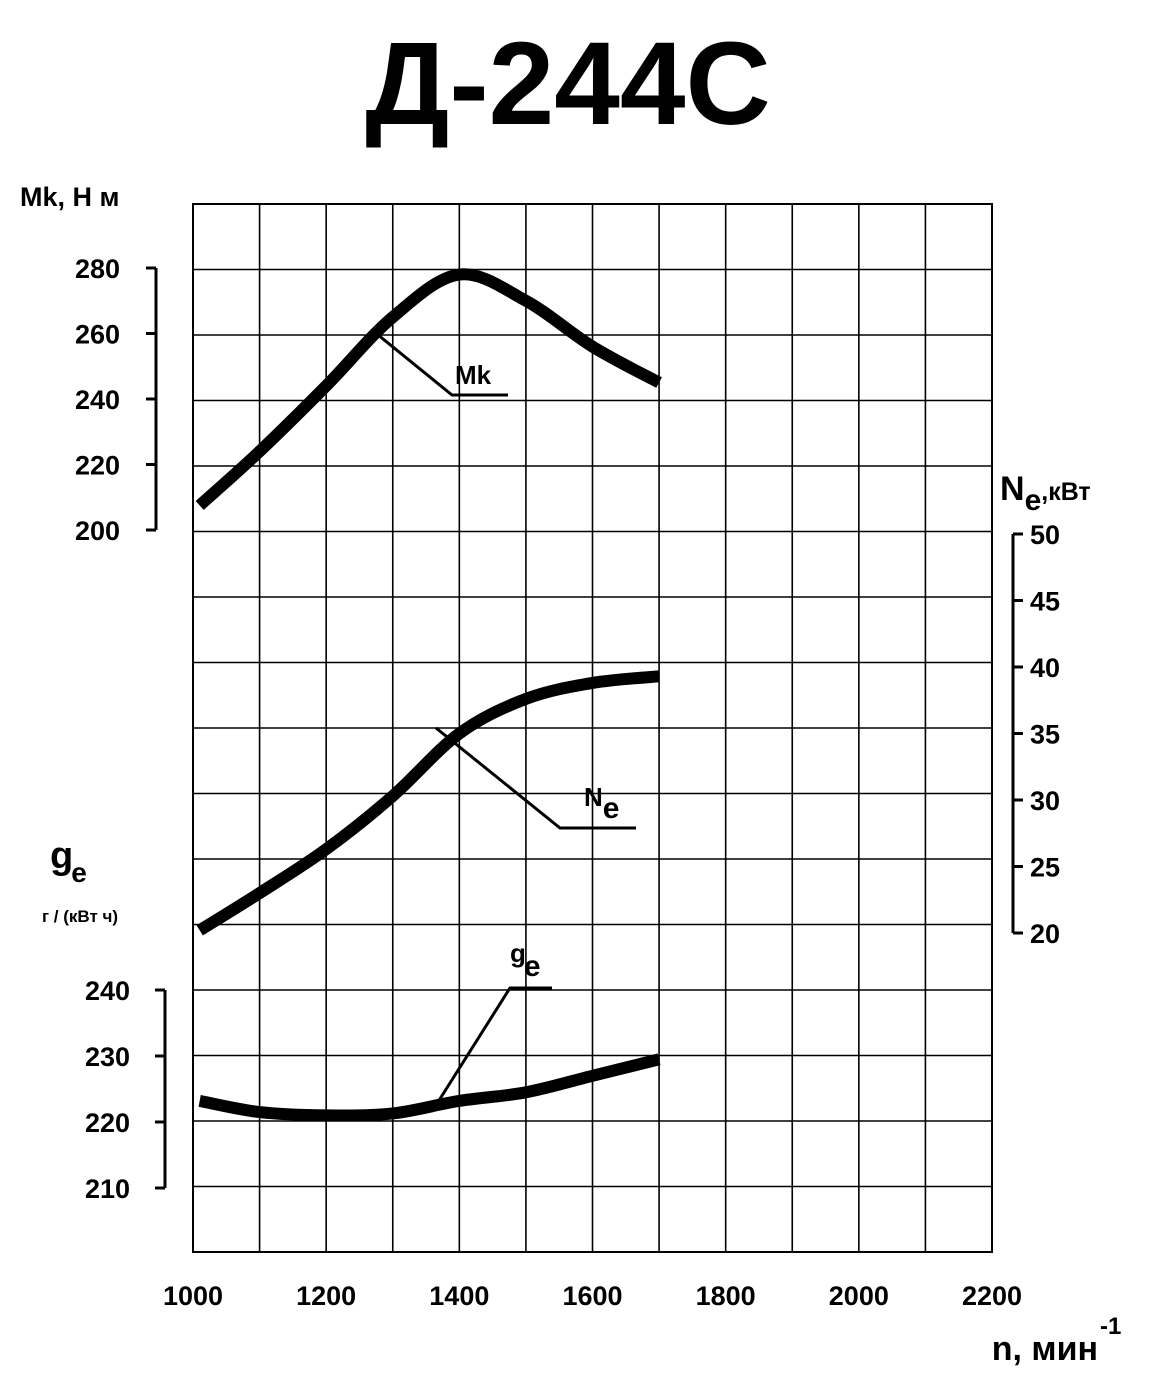 The image size is (1149, 1378). I want to click on x-axis-label-text: n, мин, so click(1045, 1349).